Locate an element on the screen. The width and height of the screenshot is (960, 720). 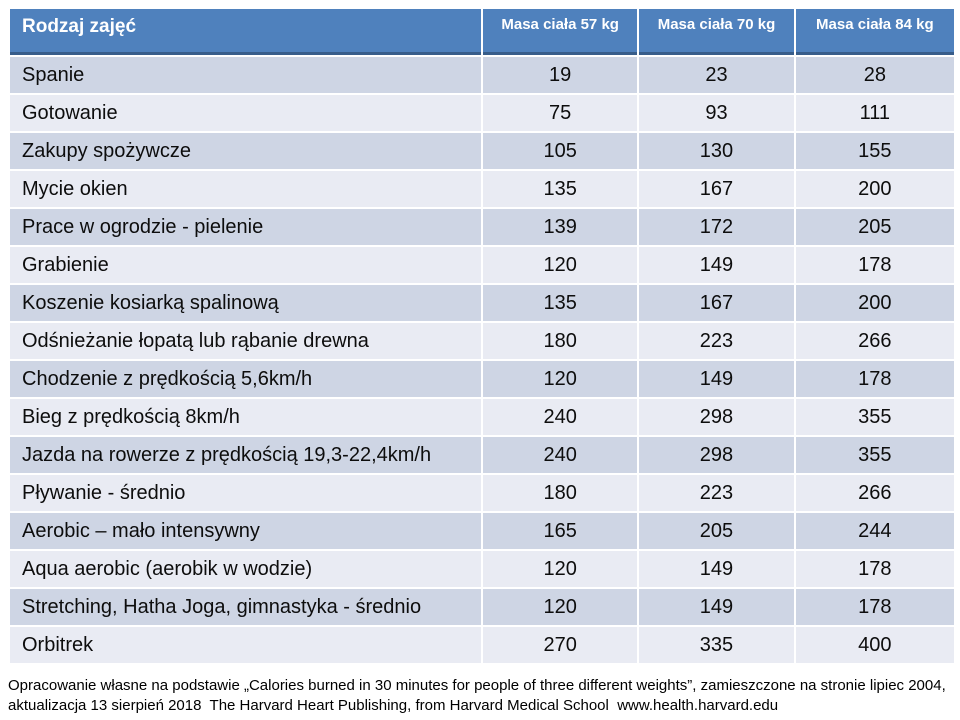
table-row: Bieg z prędkością 8km/h 240 298 355 is located at coordinates (482, 417).